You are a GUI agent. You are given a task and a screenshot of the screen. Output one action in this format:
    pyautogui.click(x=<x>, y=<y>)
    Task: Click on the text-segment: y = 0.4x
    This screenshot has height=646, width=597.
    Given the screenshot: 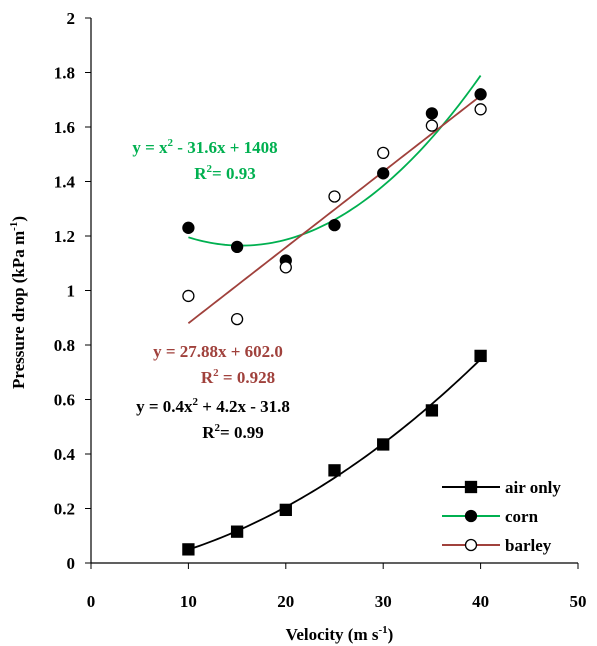 What is the action you would take?
    pyautogui.click(x=164, y=406)
    